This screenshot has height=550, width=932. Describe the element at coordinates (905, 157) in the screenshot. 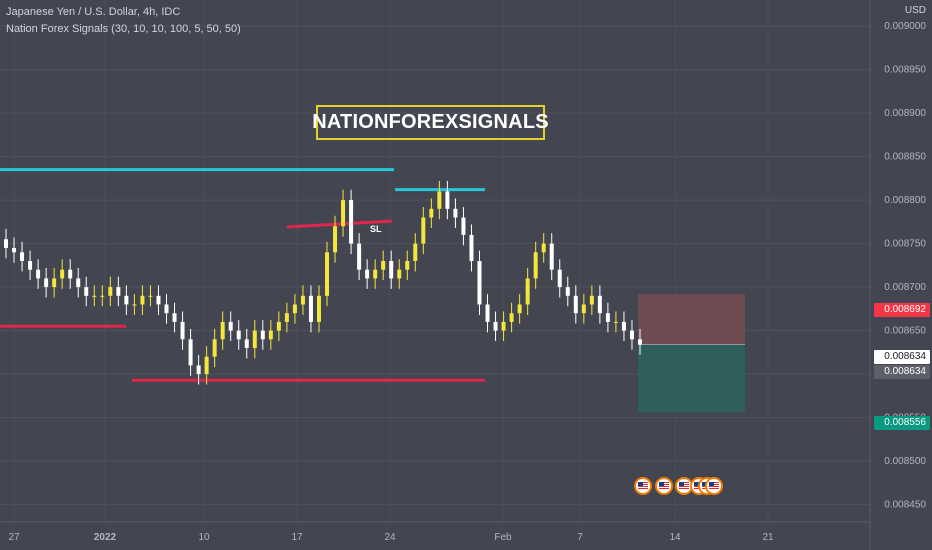

I see `price-tick-label: 0.008850` at that location.